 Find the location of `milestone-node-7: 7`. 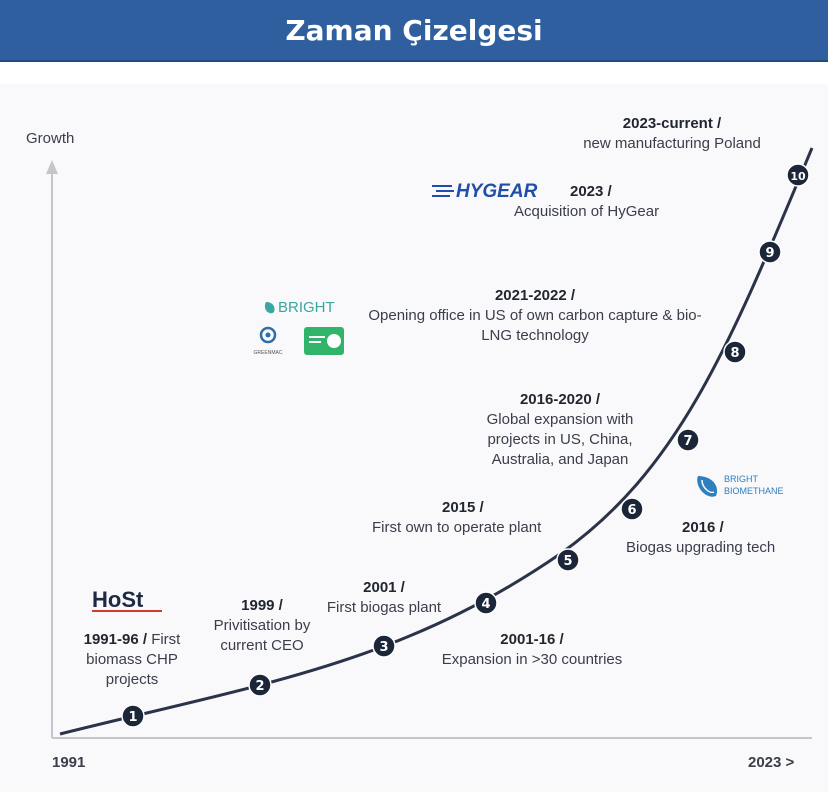

milestone-node-7: 7 is located at coordinates (688, 440).